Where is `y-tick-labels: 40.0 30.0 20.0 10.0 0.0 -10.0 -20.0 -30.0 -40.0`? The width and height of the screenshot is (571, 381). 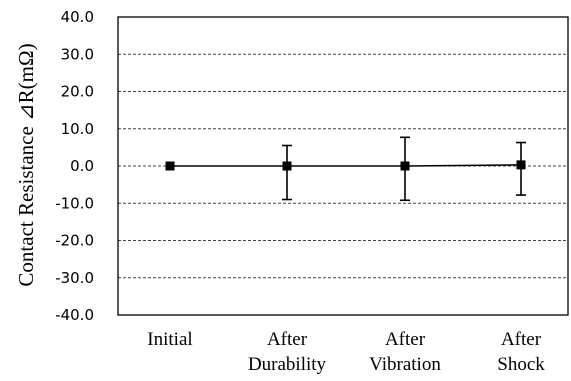 y-tick-labels: 40.0 30.0 20.0 10.0 0.0 -10.0 -20.0 -30.0 -40.0 is located at coordinates (74, 166).